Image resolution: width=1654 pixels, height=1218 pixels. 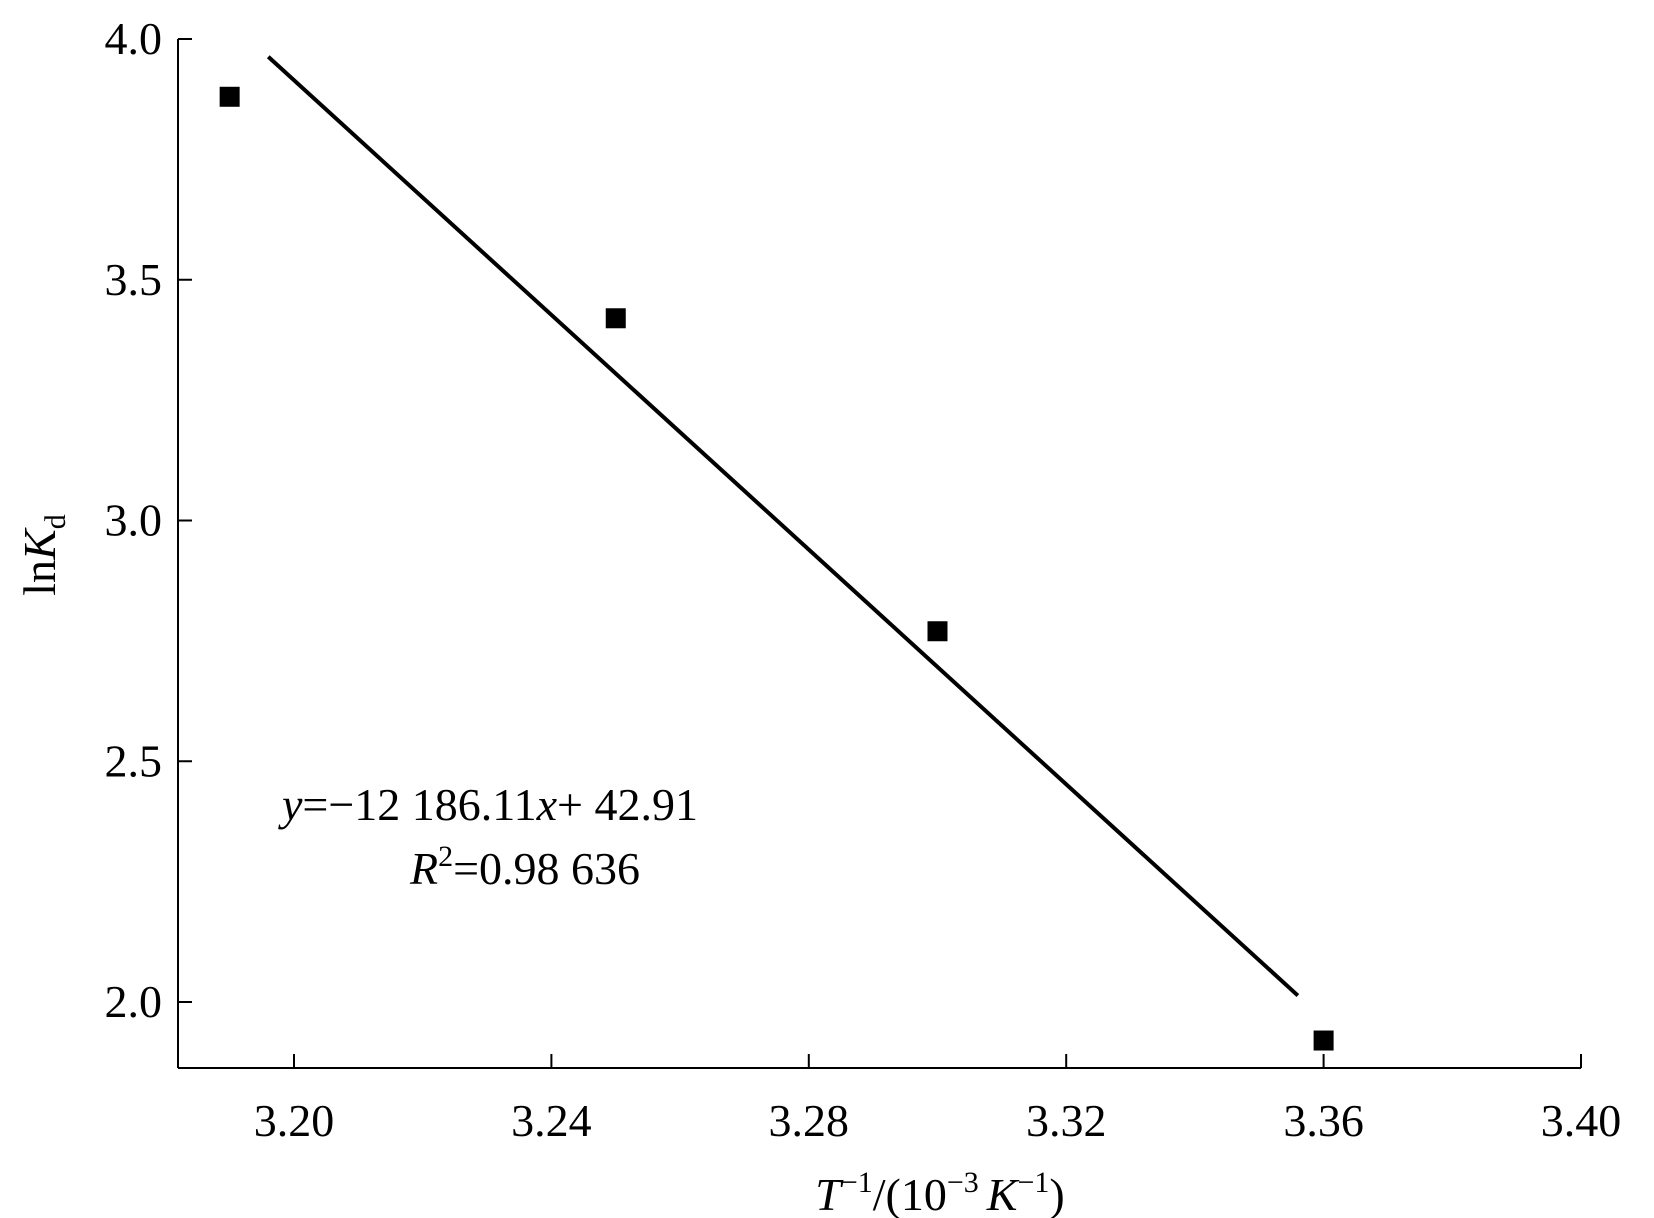 I want to click on y-axis-title-sub: d, so click(x=55, y=521).